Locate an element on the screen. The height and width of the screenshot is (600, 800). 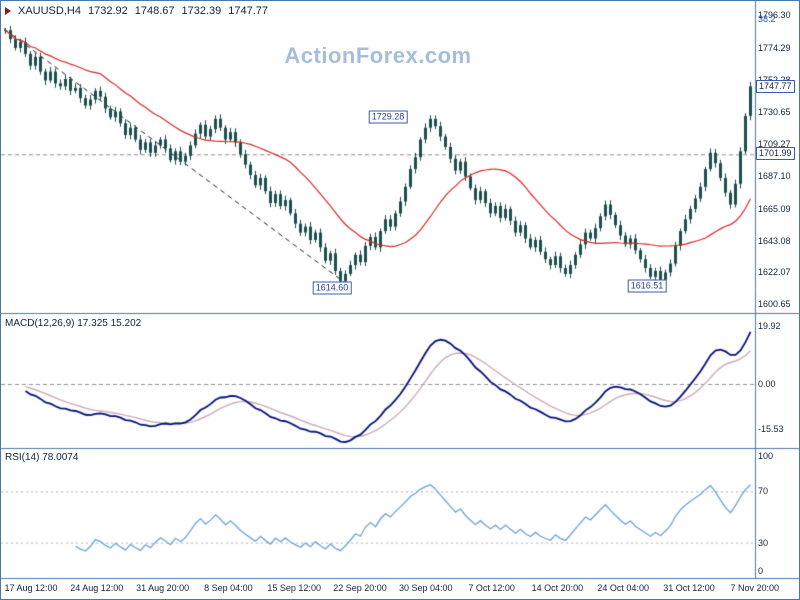
macd-axis-label: 0.00 is located at coordinates (767, 384).